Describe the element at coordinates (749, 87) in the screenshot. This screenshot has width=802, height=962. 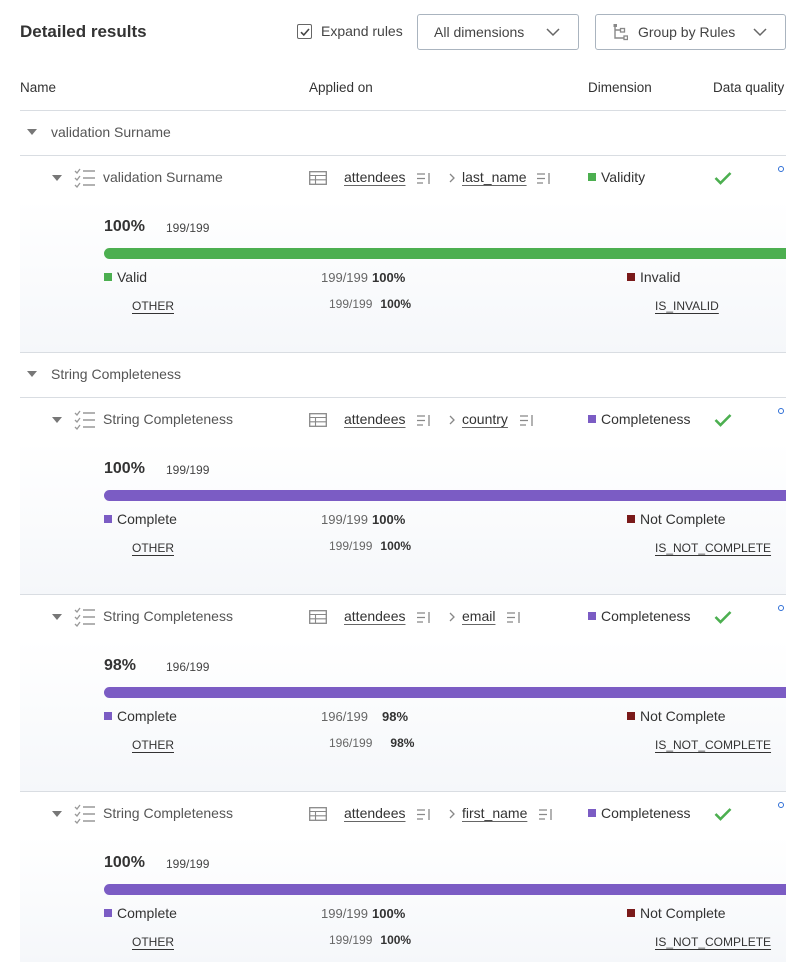
I see `column-header-data-quality: Data quality` at that location.